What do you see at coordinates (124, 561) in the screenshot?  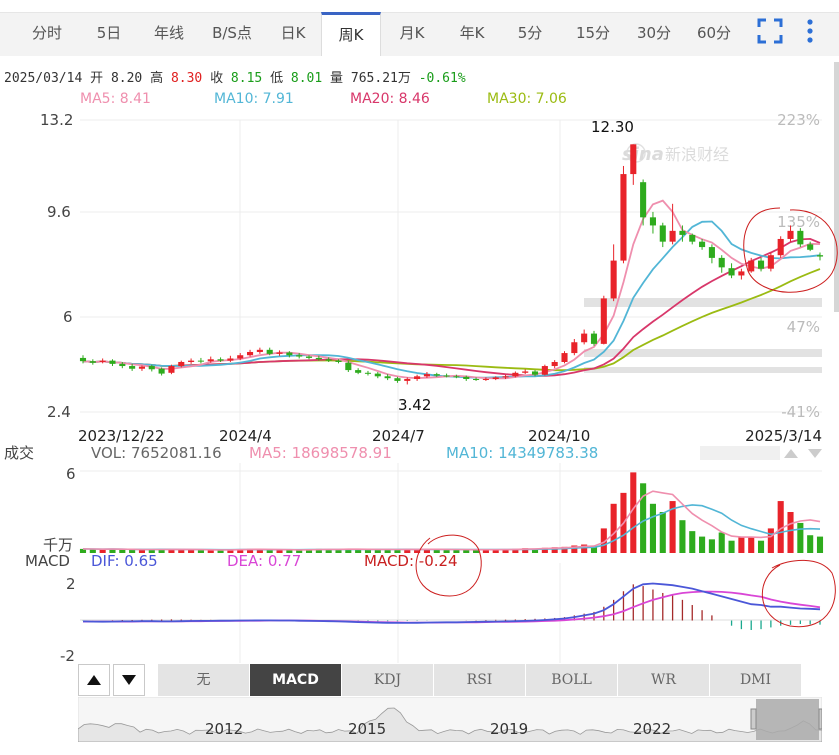 I see `macd-dif-legend: DIF: 0.65` at bounding box center [124, 561].